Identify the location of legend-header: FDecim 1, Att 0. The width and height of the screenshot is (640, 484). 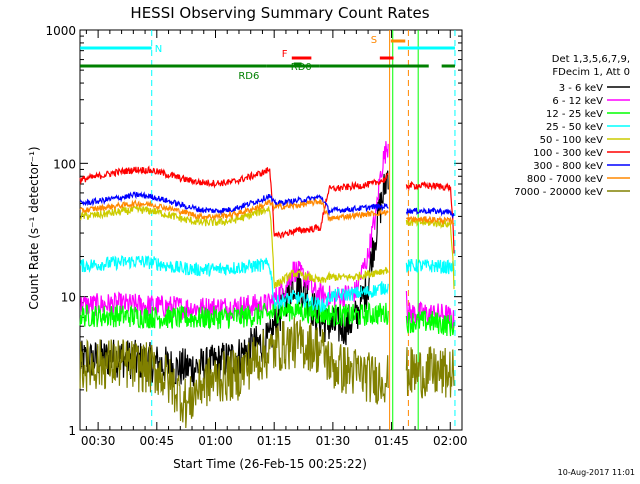
(591, 72).